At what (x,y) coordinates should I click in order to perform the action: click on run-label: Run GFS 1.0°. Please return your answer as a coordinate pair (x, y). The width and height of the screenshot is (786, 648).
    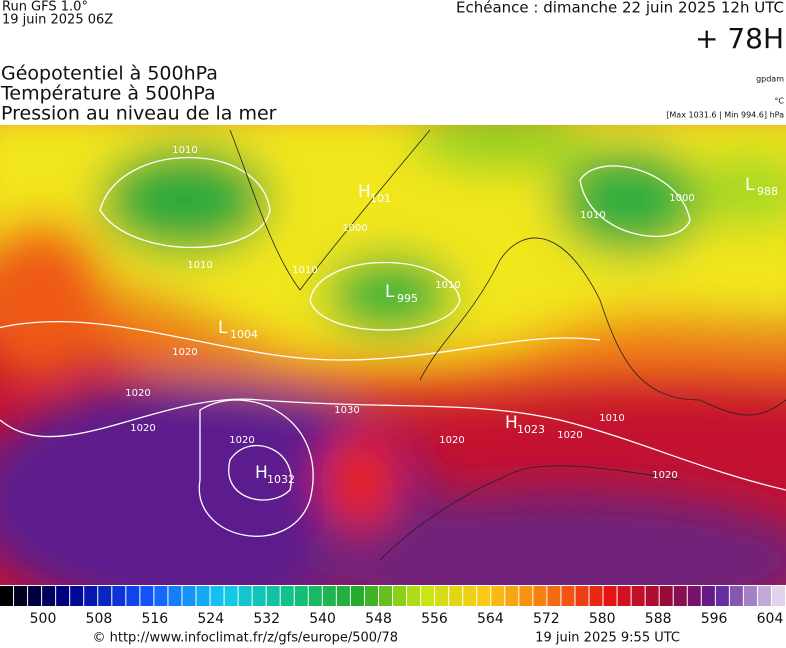
    Looking at the image, I should click on (45, 7).